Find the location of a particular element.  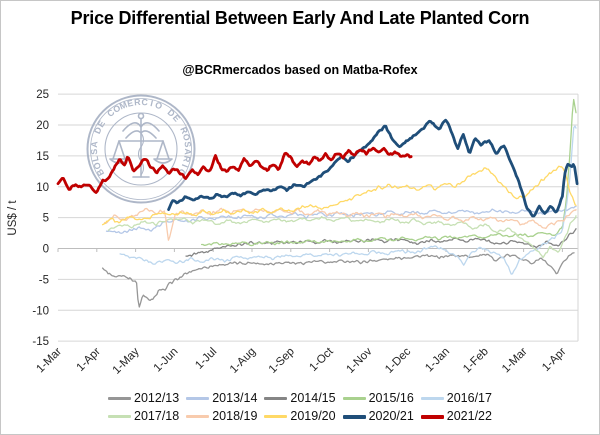

legend-label: 2017/18 is located at coordinates (157, 416).